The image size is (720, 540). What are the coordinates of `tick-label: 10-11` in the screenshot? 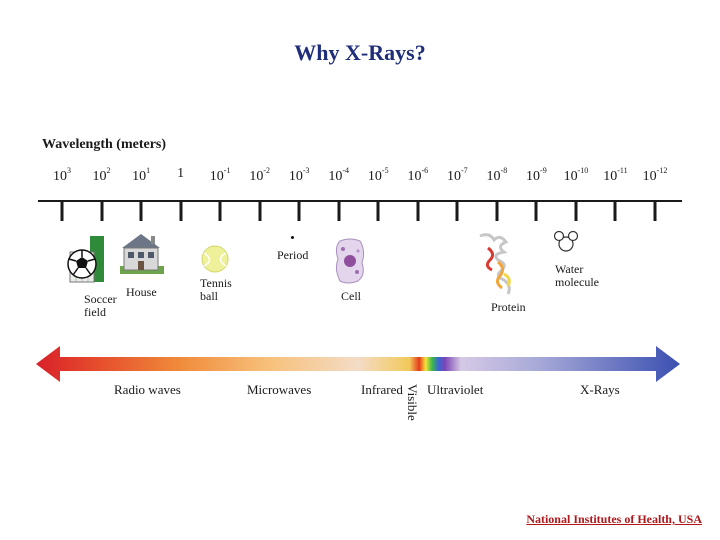 It's located at (615, 175).